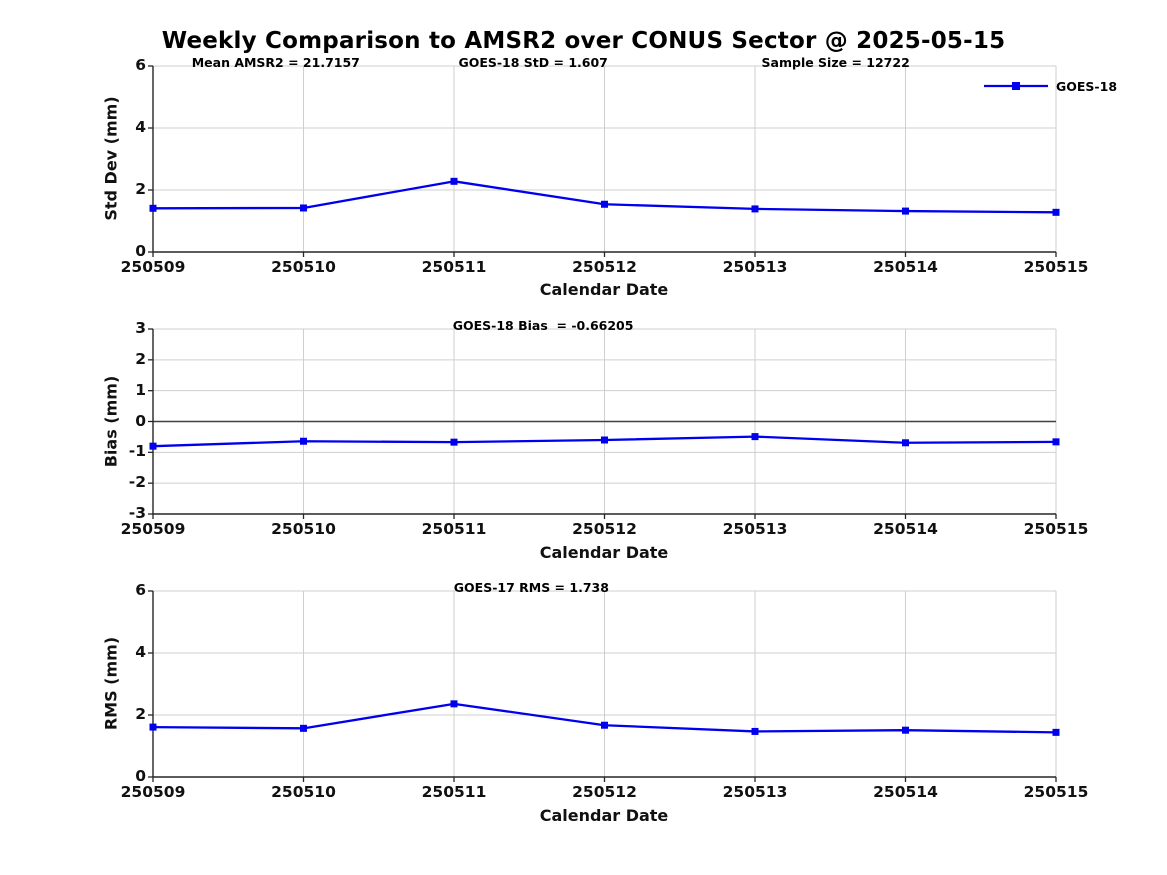  Describe the element at coordinates (1016, 86) in the screenshot. I see `legend-line-marker-icon` at that location.